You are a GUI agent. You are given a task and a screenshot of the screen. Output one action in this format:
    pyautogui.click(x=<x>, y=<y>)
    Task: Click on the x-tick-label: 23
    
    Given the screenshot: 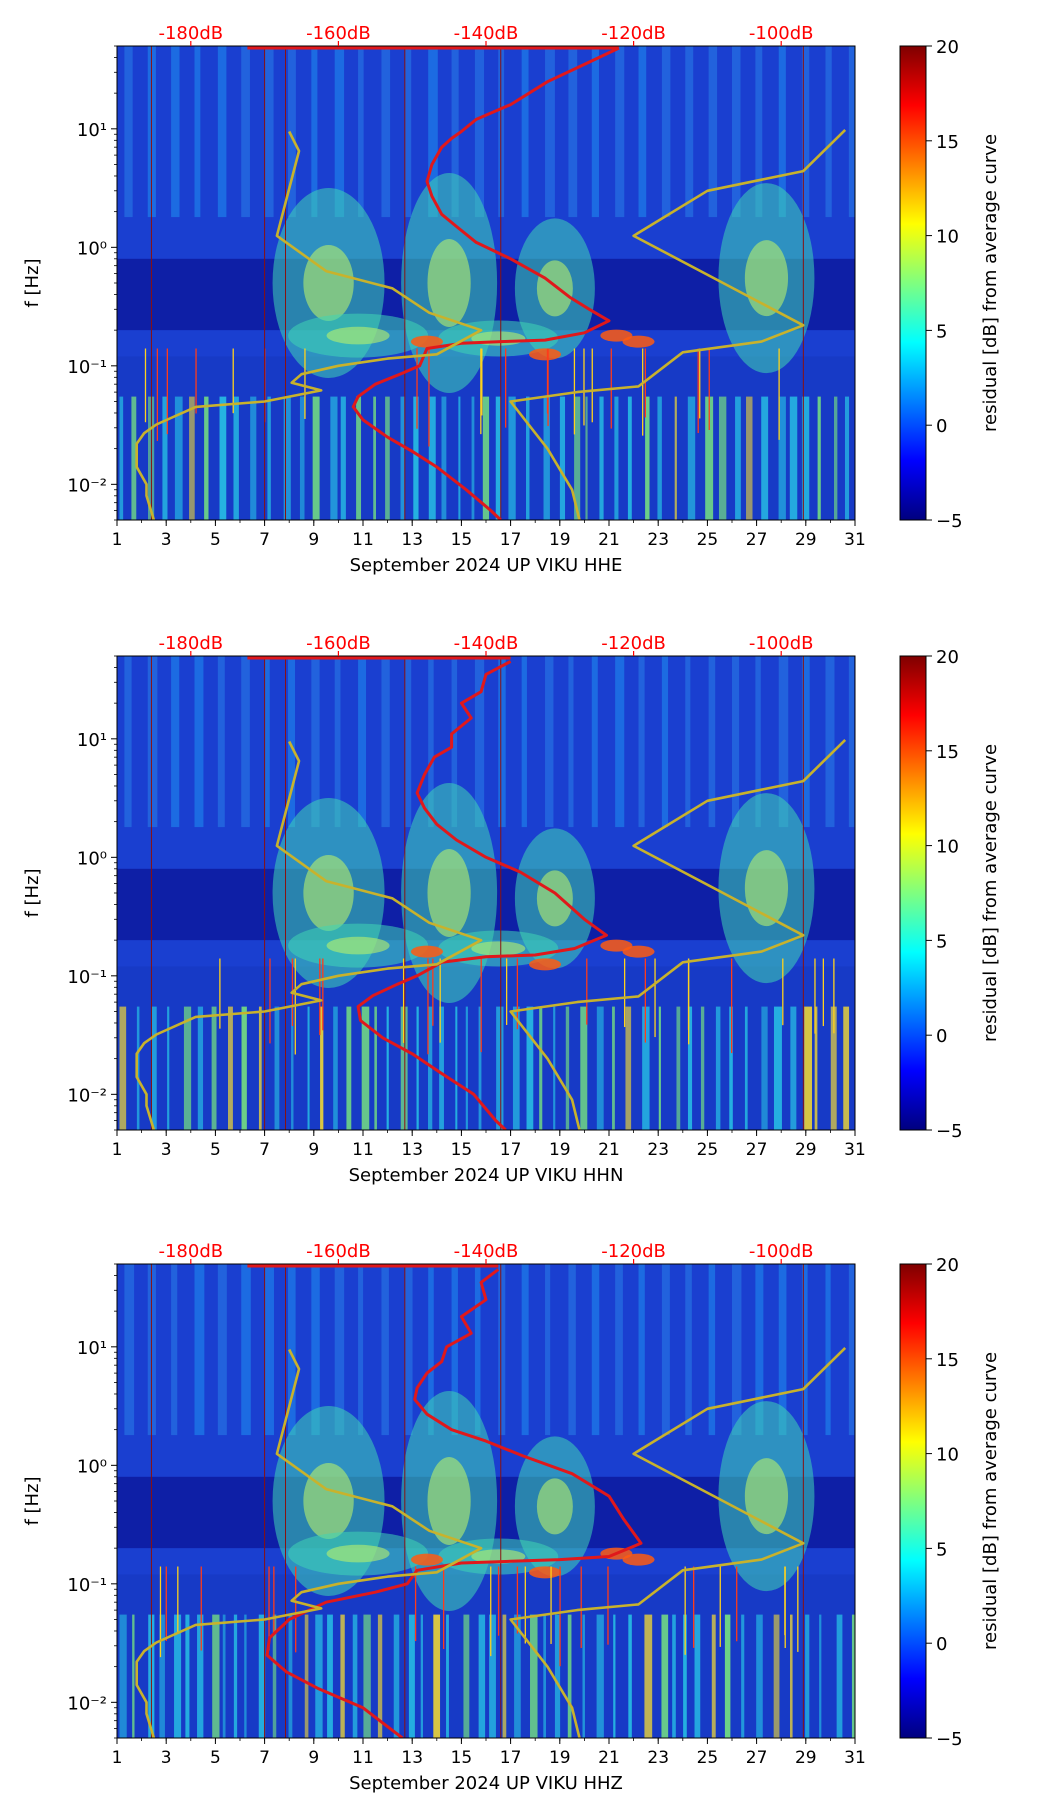 What is the action you would take?
    pyautogui.click(x=658, y=1150)
    